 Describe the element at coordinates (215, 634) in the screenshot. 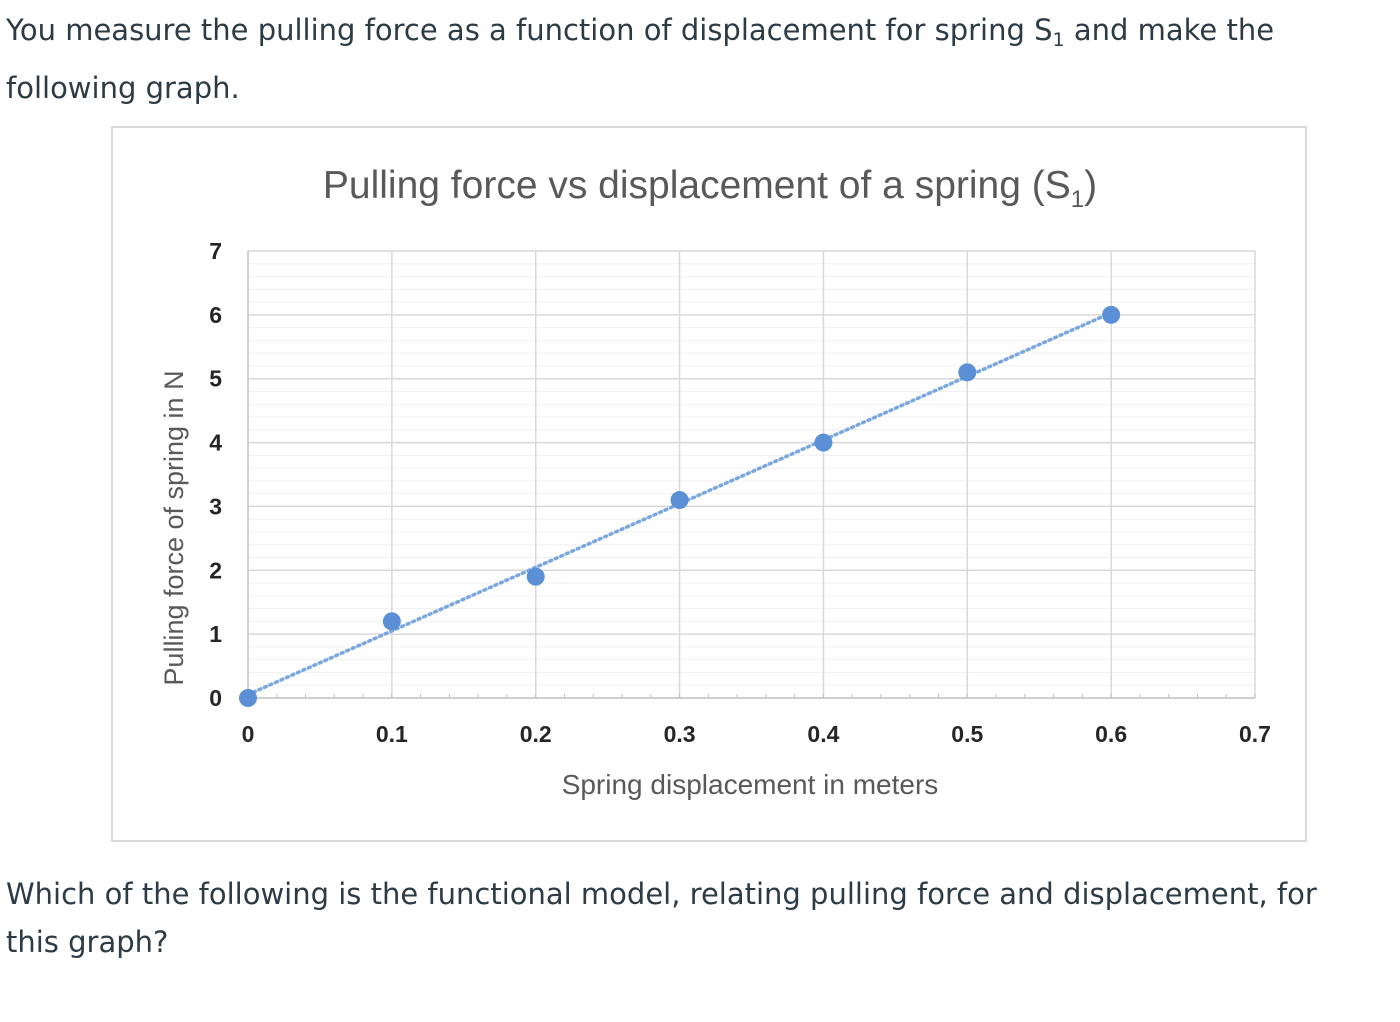

I see `y-tick-label: 1` at that location.